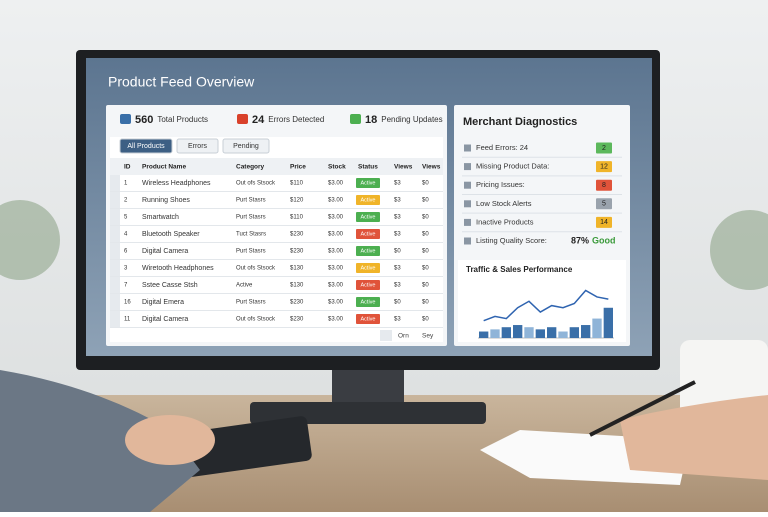 The width and height of the screenshot is (768, 517). I want to click on tab-label: Pending, so click(246, 146).